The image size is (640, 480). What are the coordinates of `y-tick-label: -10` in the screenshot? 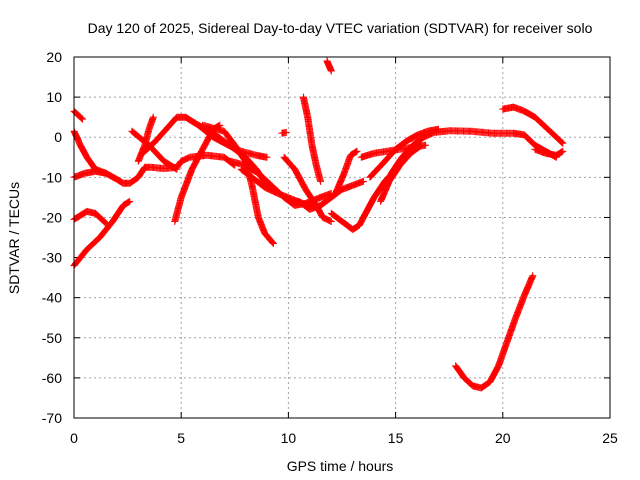 It's located at (52, 177).